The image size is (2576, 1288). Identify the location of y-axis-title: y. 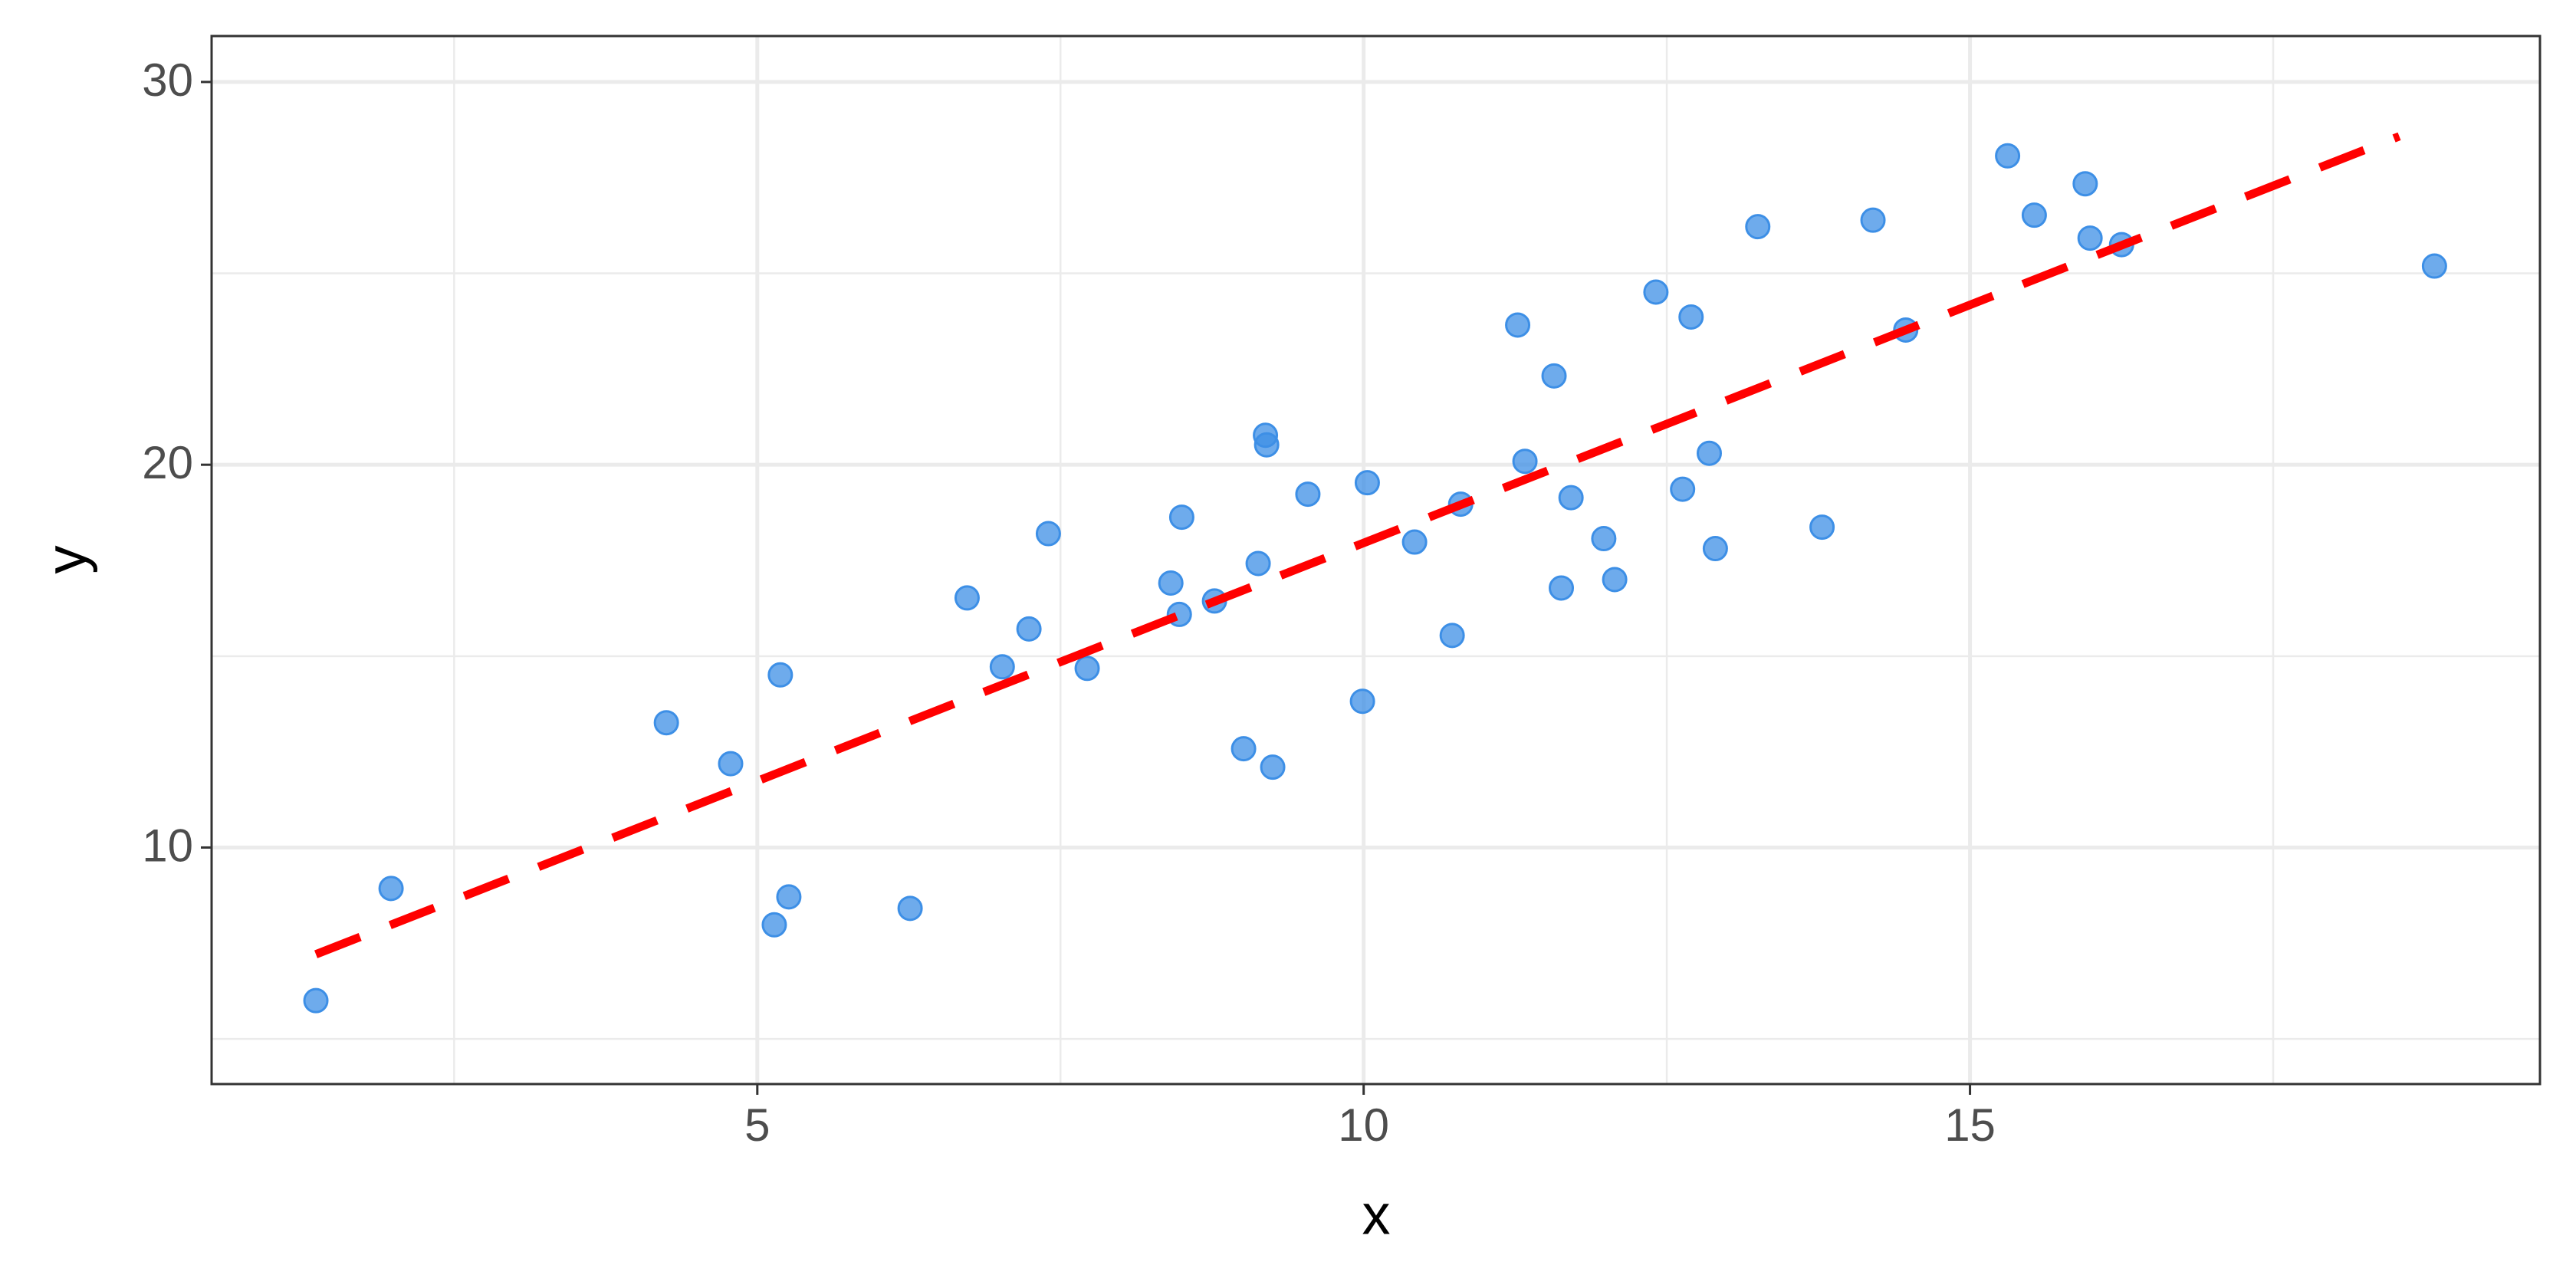
(66, 560).